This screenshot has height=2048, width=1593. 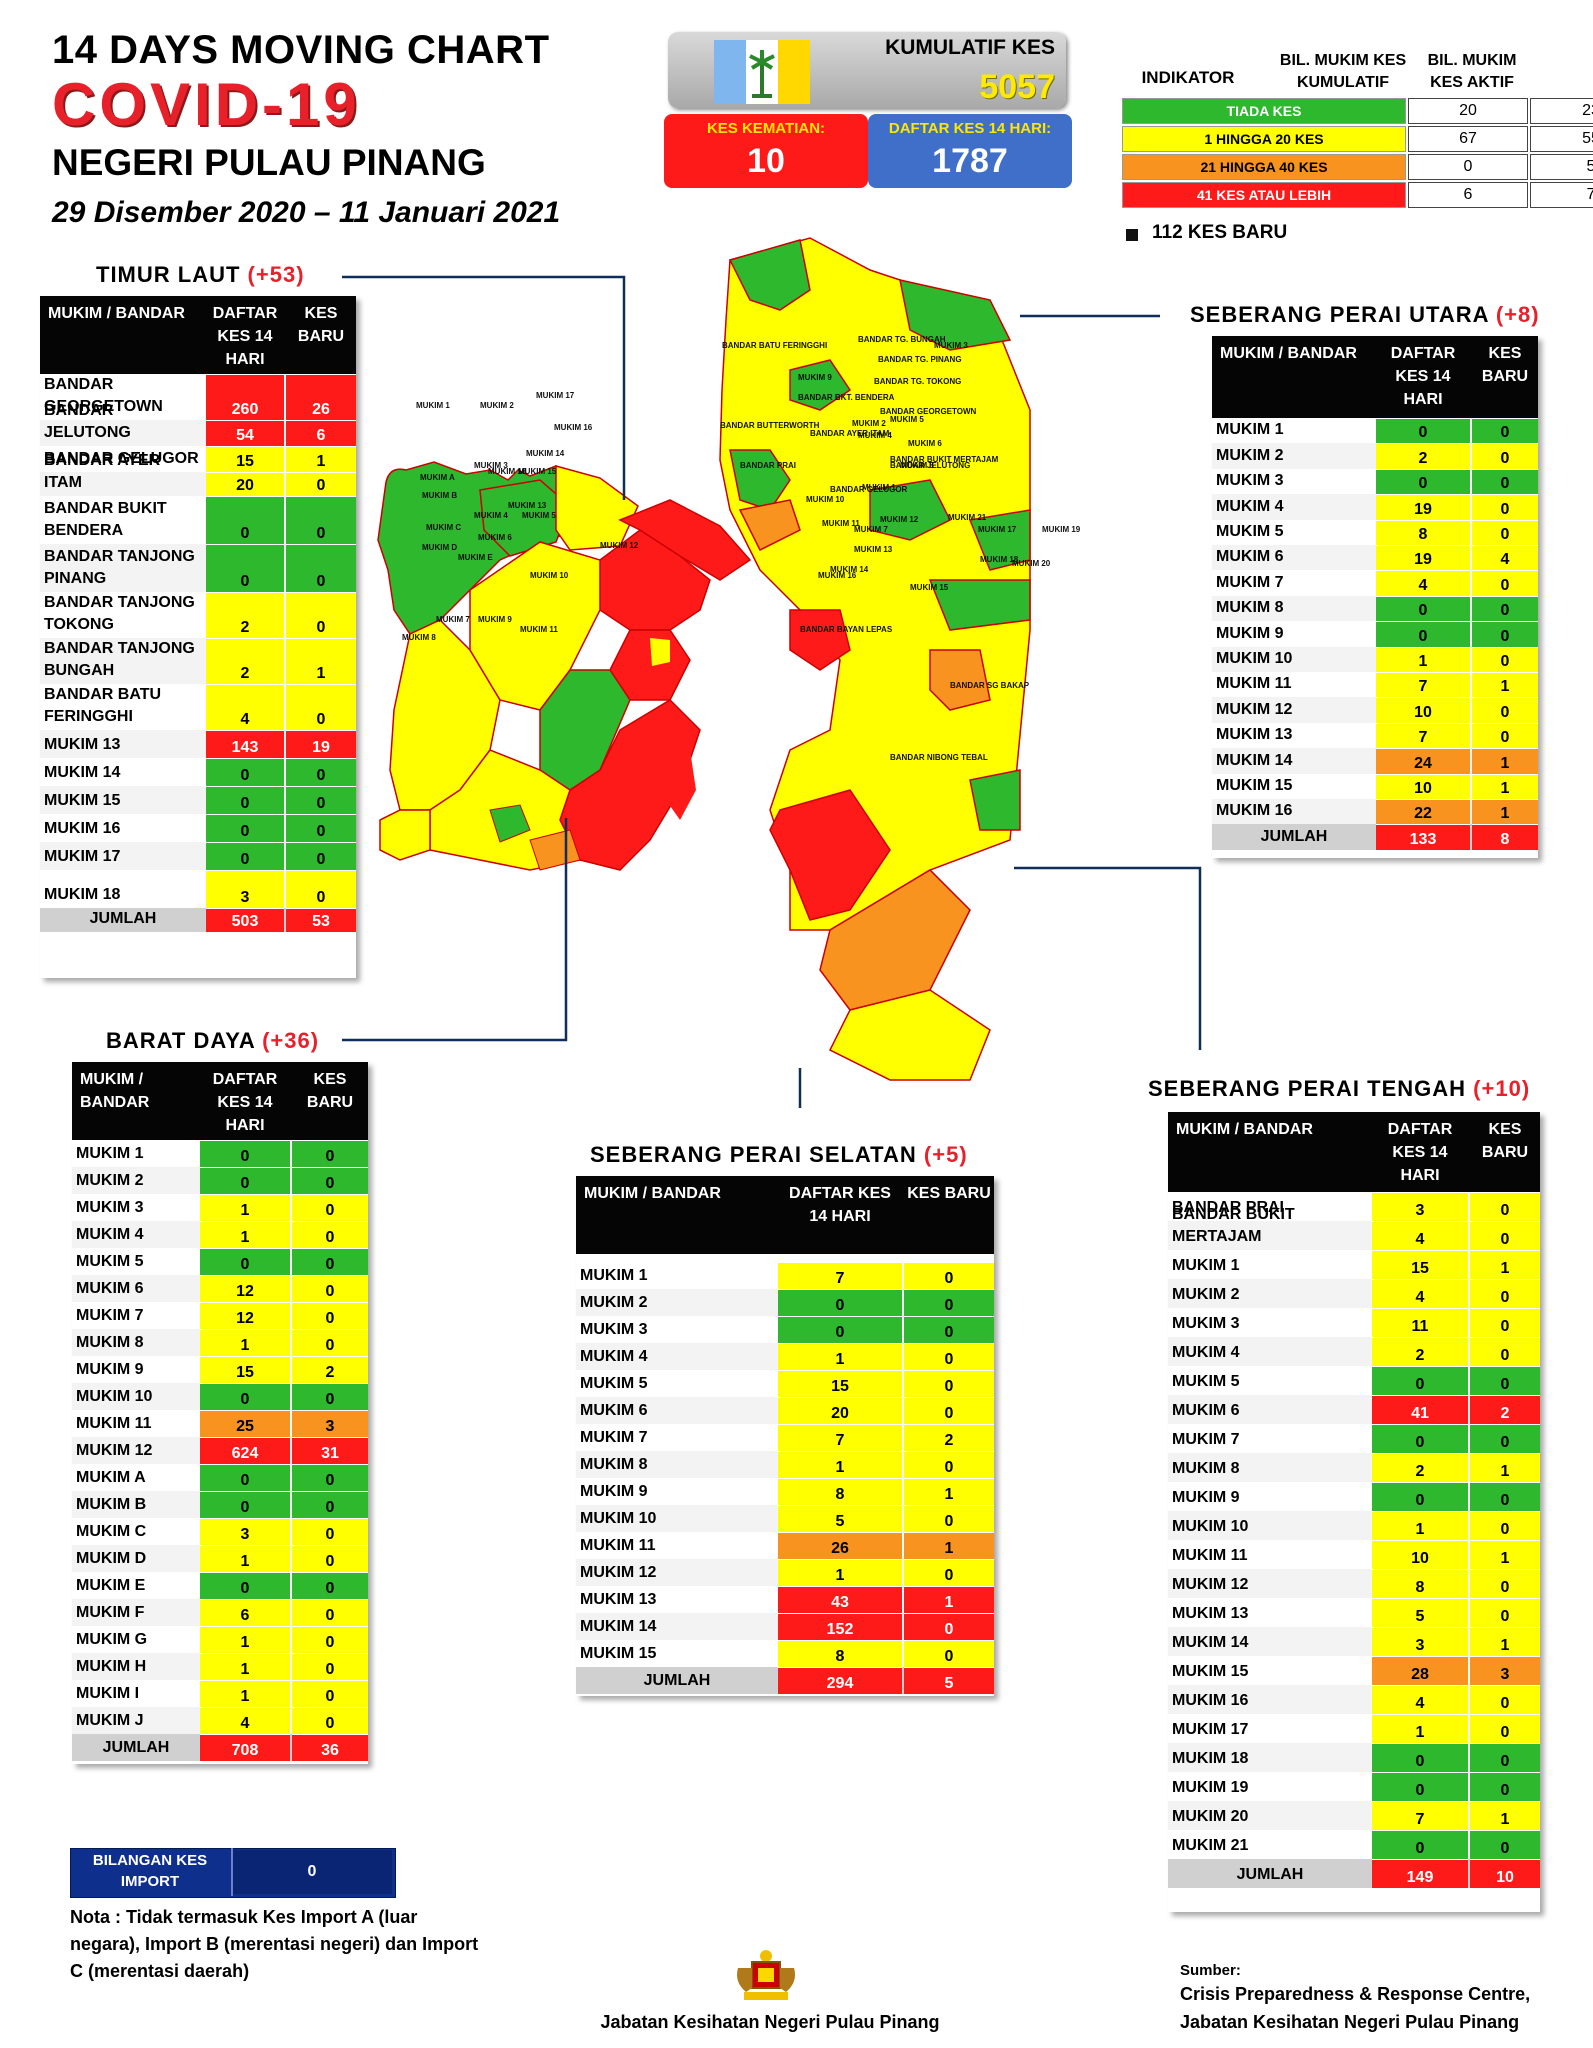 I want to click on mainland-region-label: BANDAR BUTTERWORTH, so click(x=770, y=425).